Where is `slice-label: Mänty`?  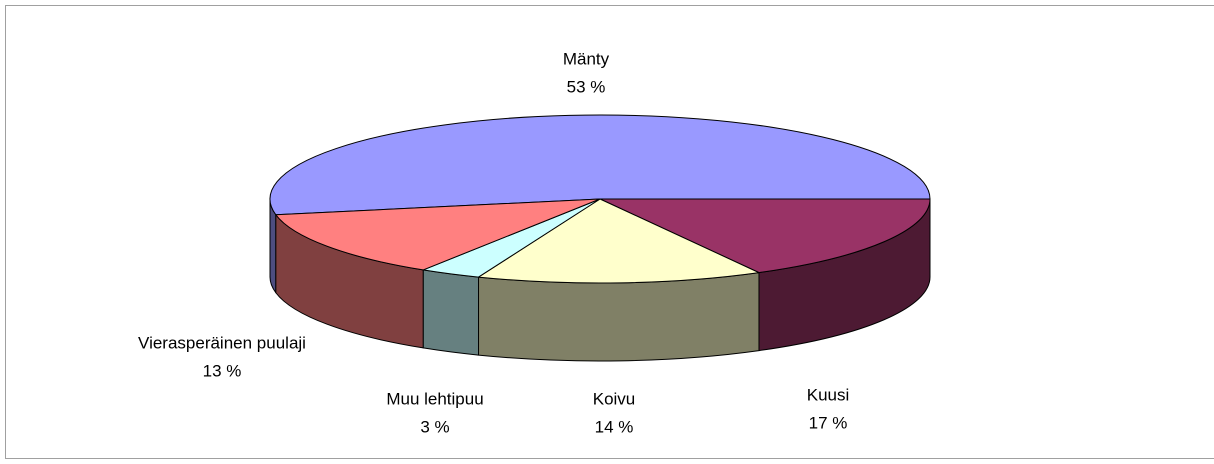
slice-label: Mänty is located at coordinates (586, 58).